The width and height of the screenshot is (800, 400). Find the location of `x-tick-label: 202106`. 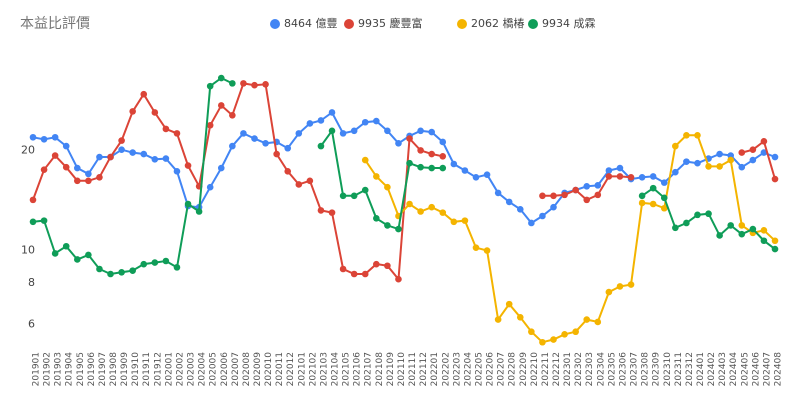

x-tick-label: 202106 is located at coordinates (358, 369).